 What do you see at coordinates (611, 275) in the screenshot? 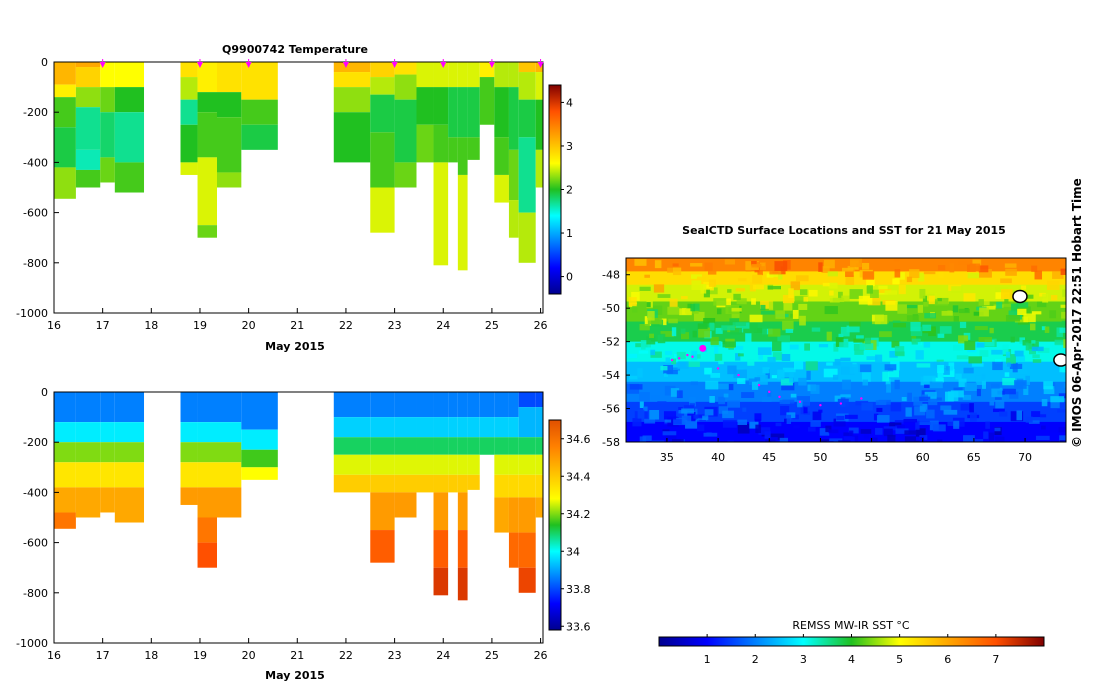
I see `lat-tick-label: -48` at bounding box center [611, 275].